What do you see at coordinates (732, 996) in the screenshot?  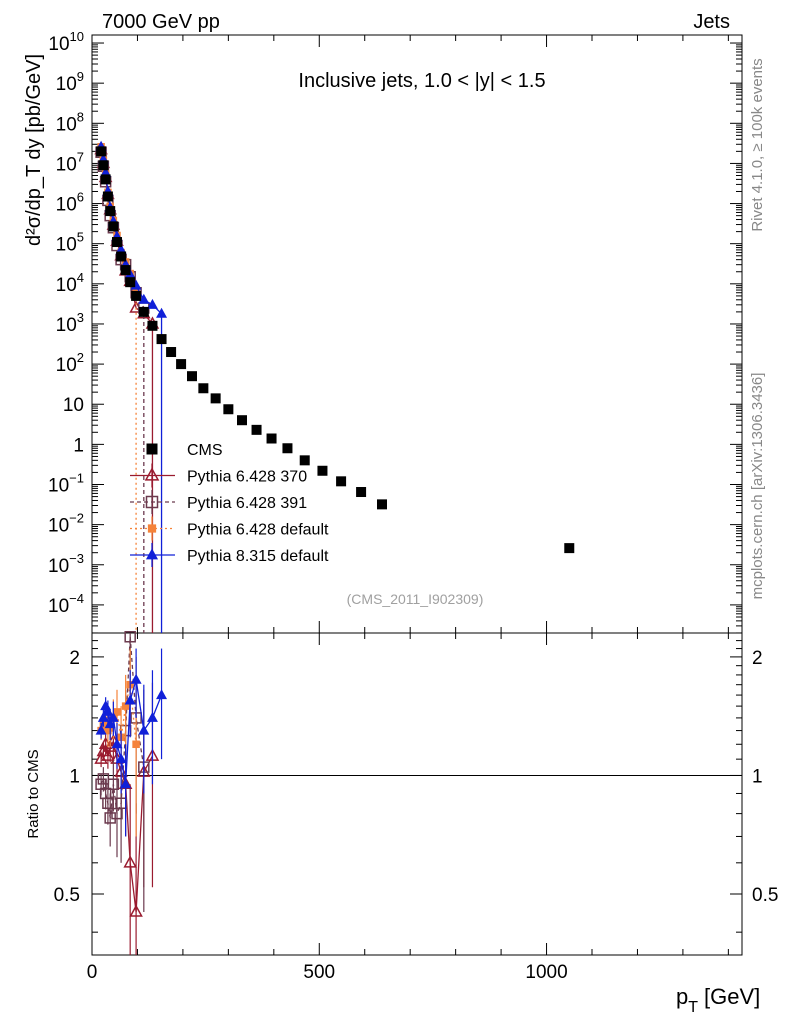 I see `x-axis-title-unit: [GeV]` at bounding box center [732, 996].